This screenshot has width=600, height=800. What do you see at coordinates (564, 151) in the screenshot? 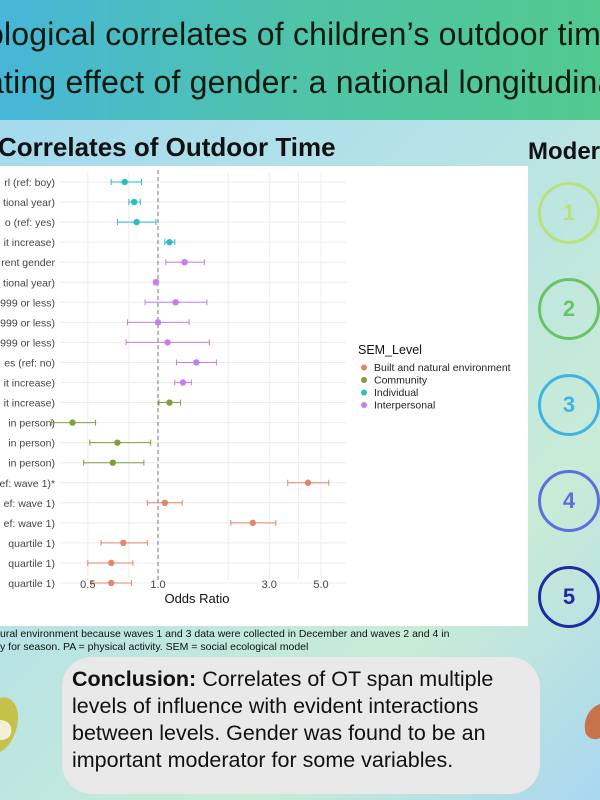
I see `moderation-title: Moder` at bounding box center [564, 151].